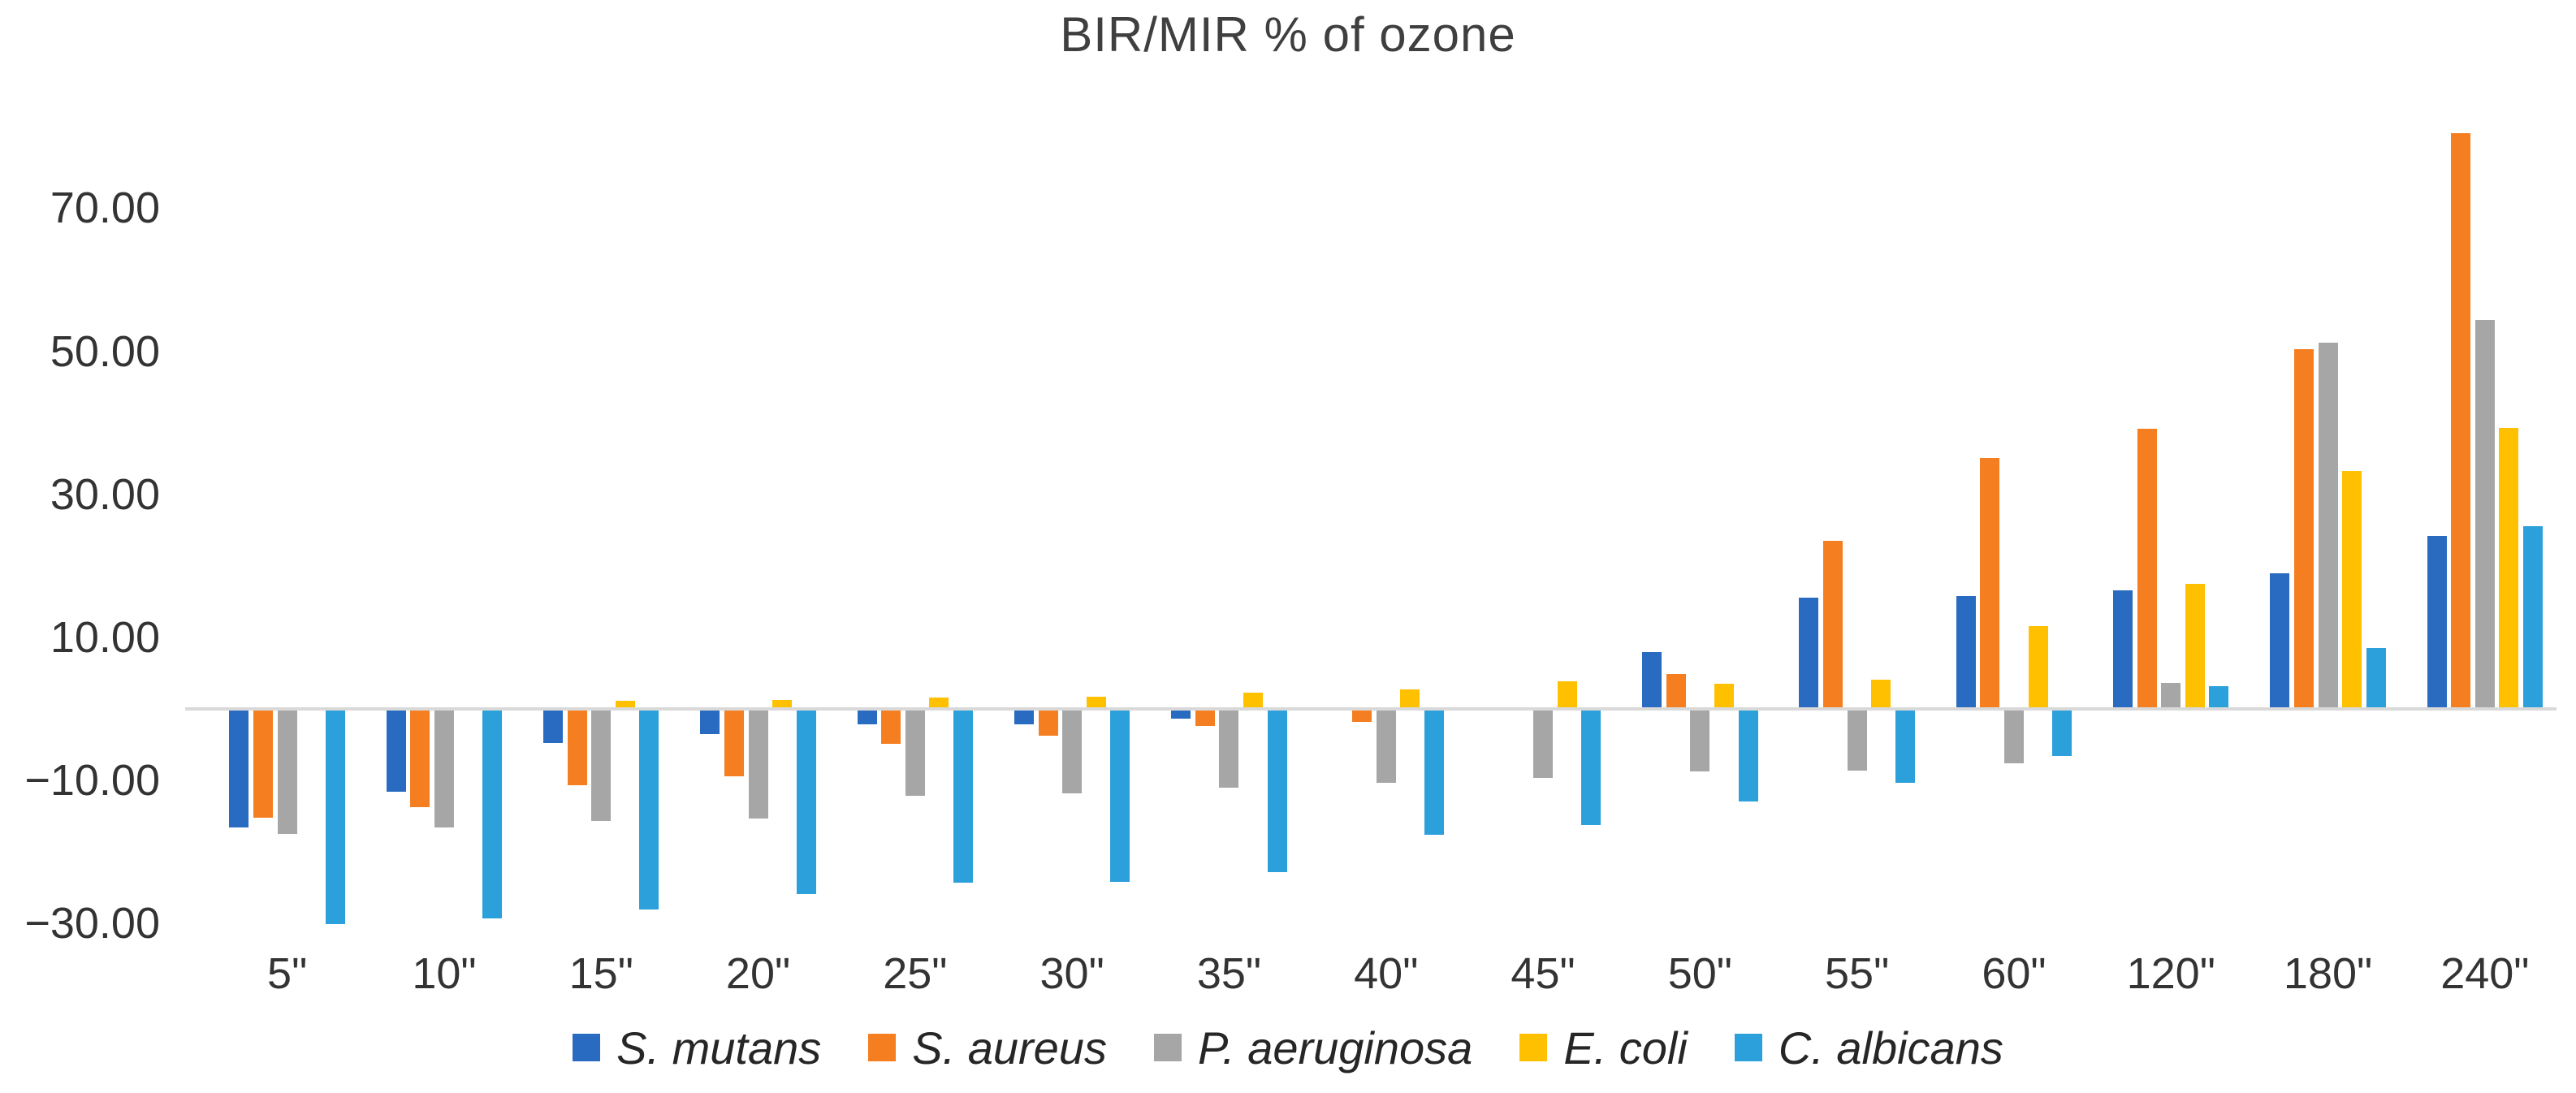 This screenshot has width=2576, height=1093. I want to click on y-tick-label: 30.00, so click(105, 494).